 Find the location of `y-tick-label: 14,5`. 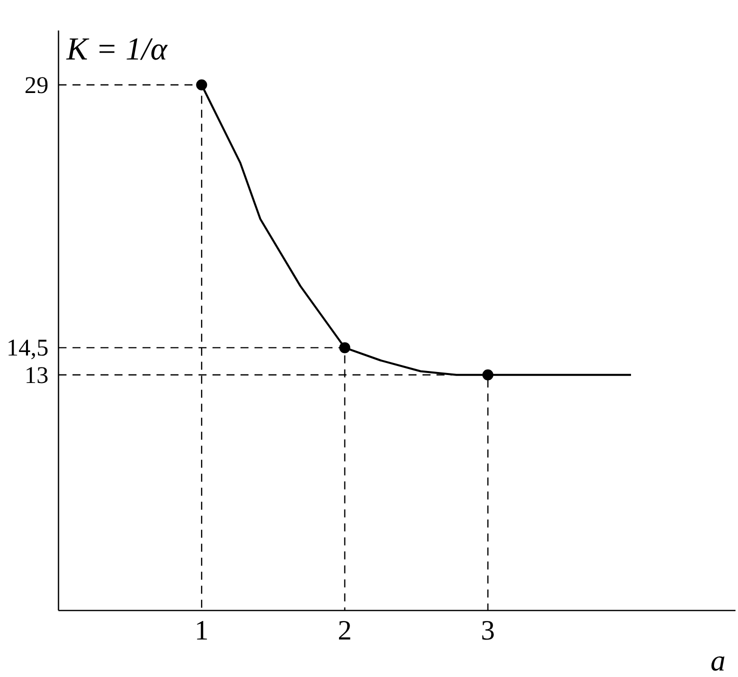

y-tick-label: 14,5 is located at coordinates (27, 349).